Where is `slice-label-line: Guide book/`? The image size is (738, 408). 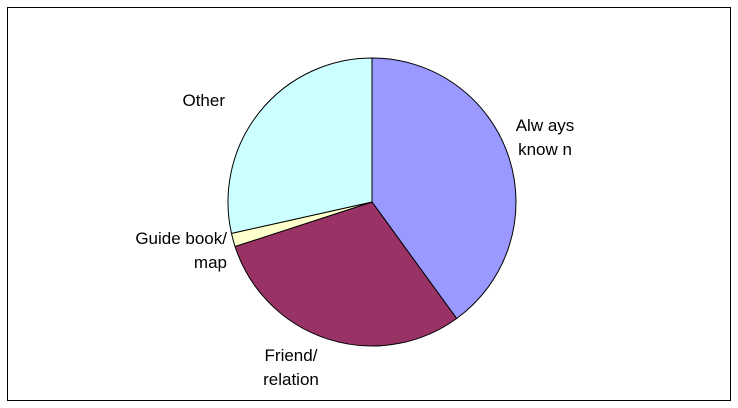
slice-label-line: Guide book/ is located at coordinates (181, 238).